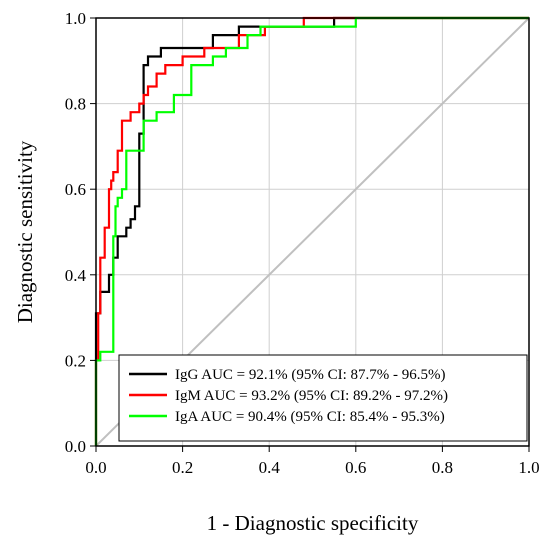 The width and height of the screenshot is (550, 546). Describe the element at coordinates (310, 417) in the screenshot. I see `legend-entry-label: IgA AUC = 90.4% (95% CI: 85.4% - 95.3%)` at that location.